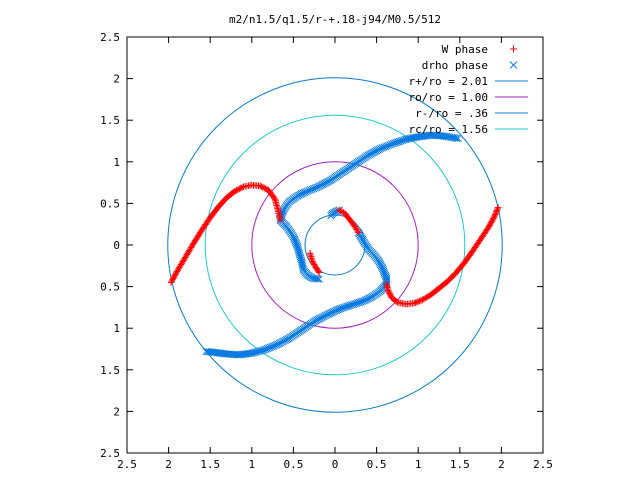 This screenshot has height=480, width=640. I want to click on x-tick-label: 1.5, so click(210, 464).